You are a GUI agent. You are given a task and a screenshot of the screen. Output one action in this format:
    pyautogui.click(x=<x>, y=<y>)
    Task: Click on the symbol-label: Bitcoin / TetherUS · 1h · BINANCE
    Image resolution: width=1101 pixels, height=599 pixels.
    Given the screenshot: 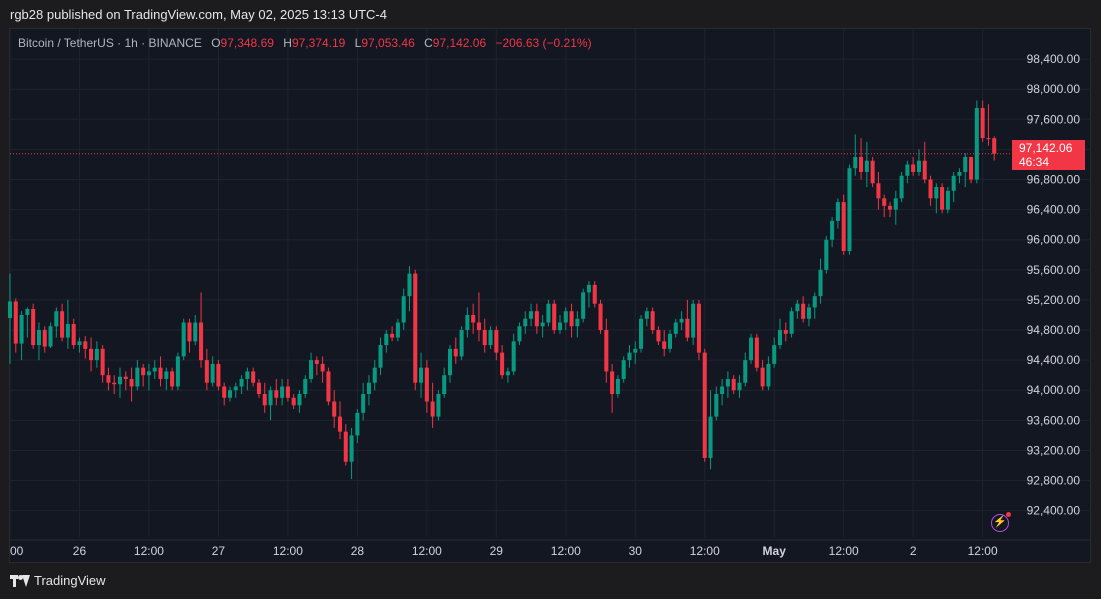 What is the action you would take?
    pyautogui.click(x=110, y=43)
    